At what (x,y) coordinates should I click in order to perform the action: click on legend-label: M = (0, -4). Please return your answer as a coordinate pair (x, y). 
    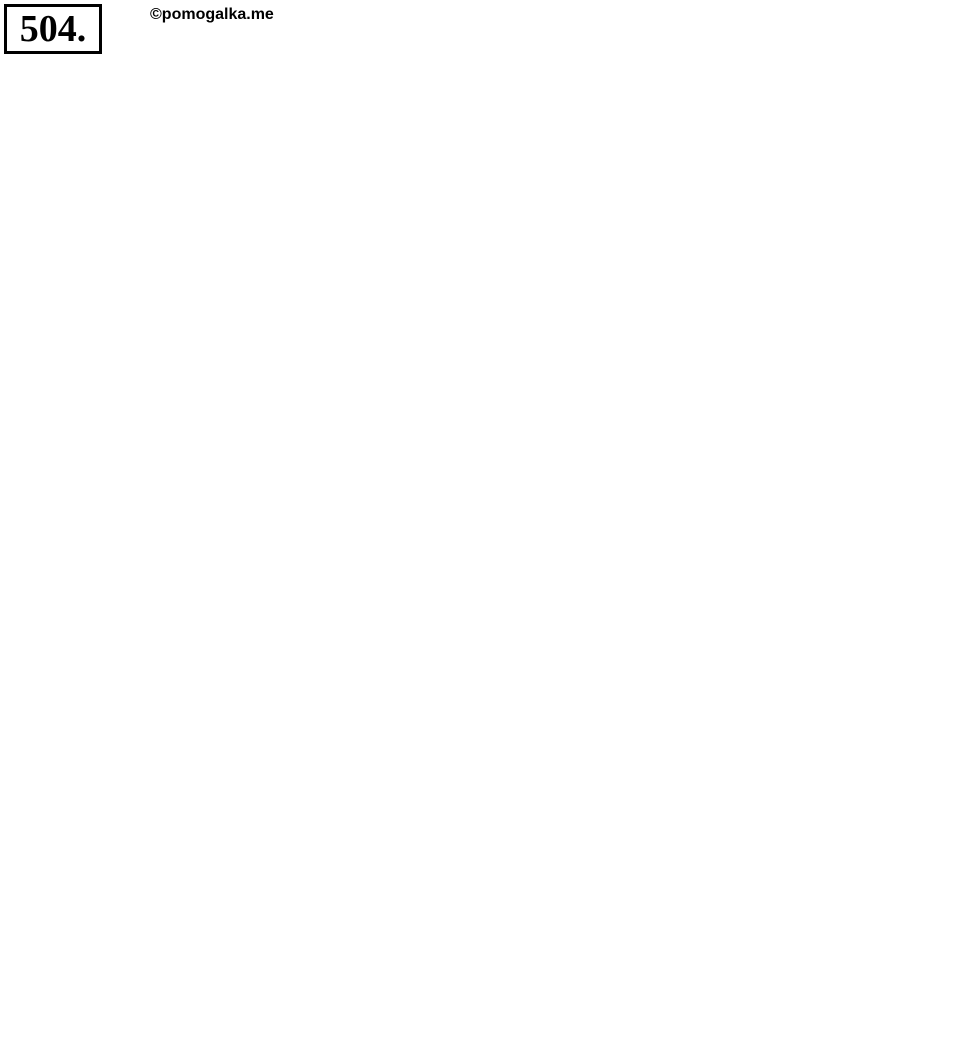
    Looking at the image, I should click on (169, 378).